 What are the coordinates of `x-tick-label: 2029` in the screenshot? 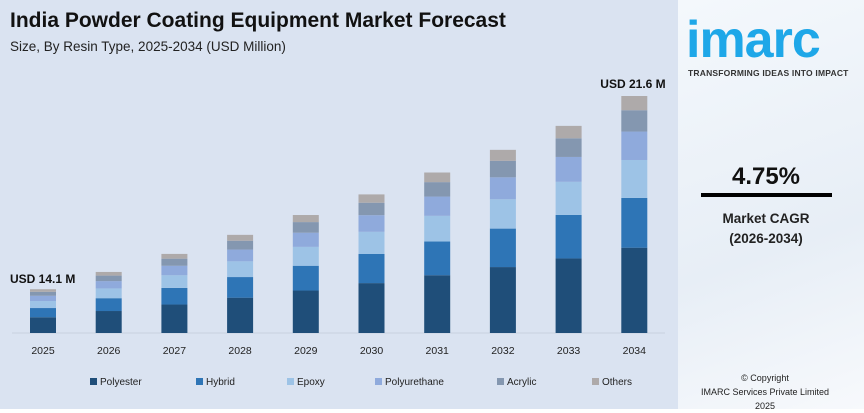 It's located at (306, 351).